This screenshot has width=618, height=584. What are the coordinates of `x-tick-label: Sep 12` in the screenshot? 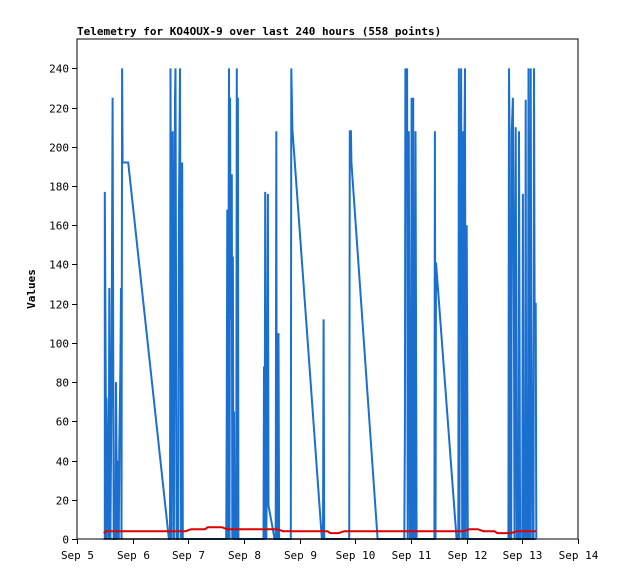 It's located at (468, 555).